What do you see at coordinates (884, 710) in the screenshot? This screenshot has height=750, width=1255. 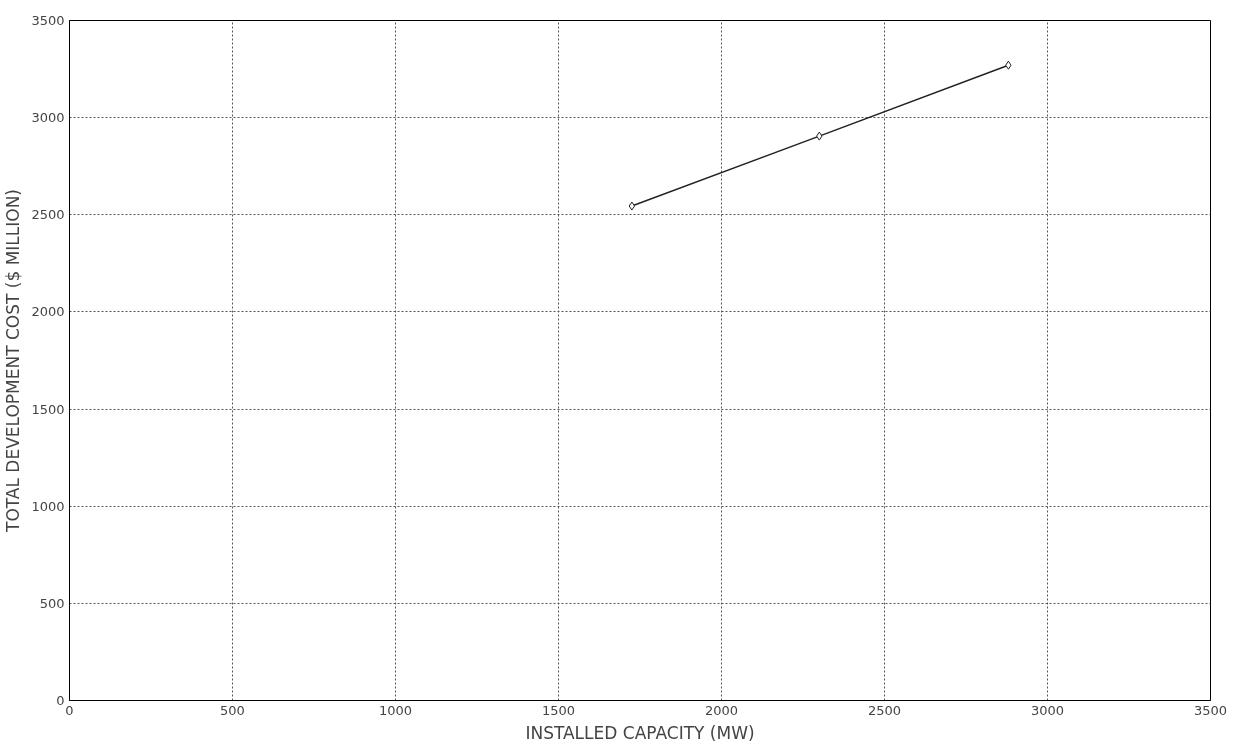 I see `x-tick-label: 2500` at bounding box center [884, 710].